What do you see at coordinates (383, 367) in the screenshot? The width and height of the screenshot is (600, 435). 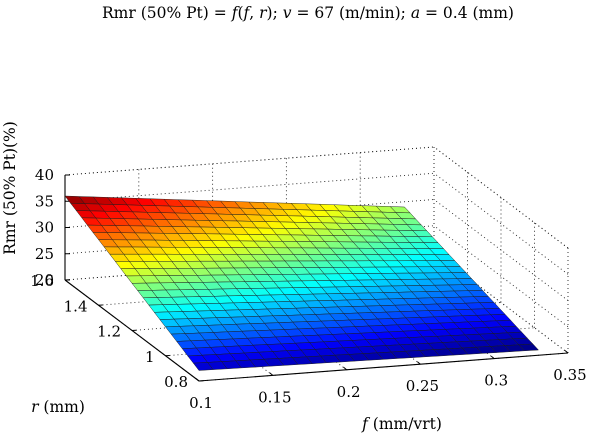 I see `x-axis-line` at bounding box center [383, 367].